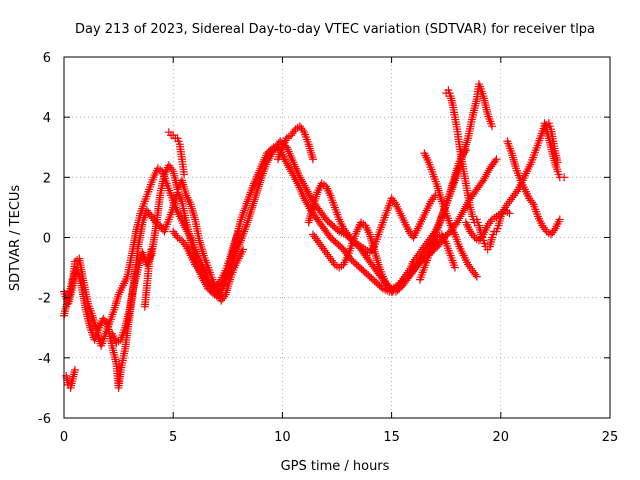 The image size is (640, 480). What do you see at coordinates (47, 58) in the screenshot?
I see `y-tick-label: 6` at bounding box center [47, 58].